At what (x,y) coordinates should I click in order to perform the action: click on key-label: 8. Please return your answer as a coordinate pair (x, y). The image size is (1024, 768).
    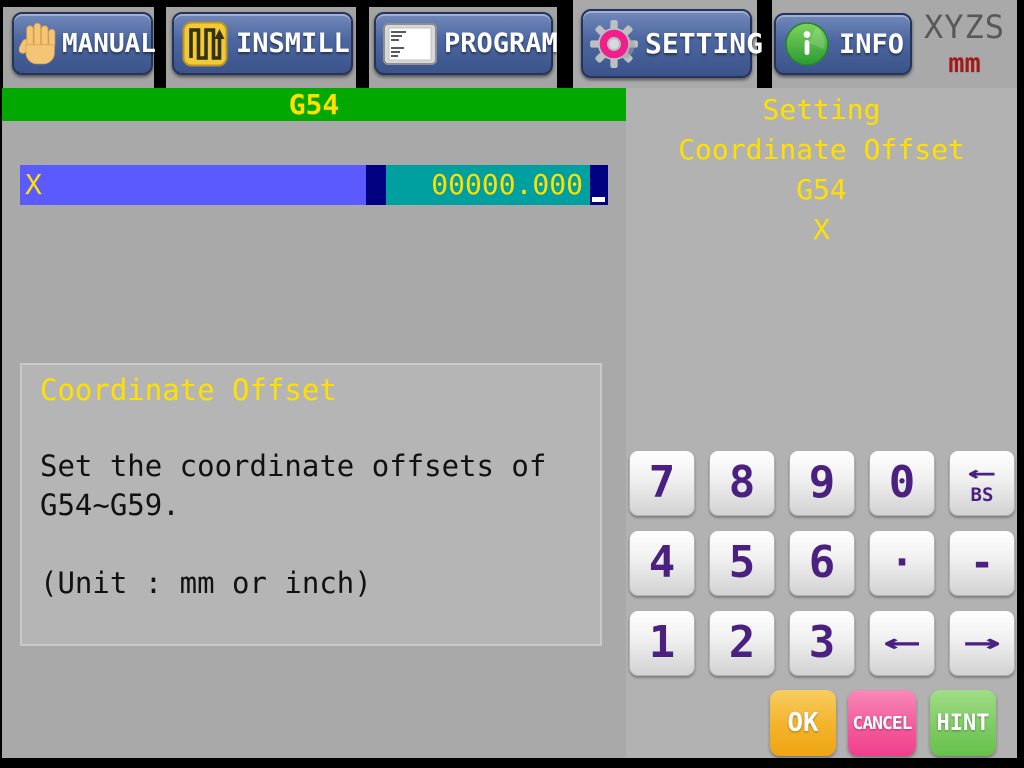
    Looking at the image, I should click on (742, 482).